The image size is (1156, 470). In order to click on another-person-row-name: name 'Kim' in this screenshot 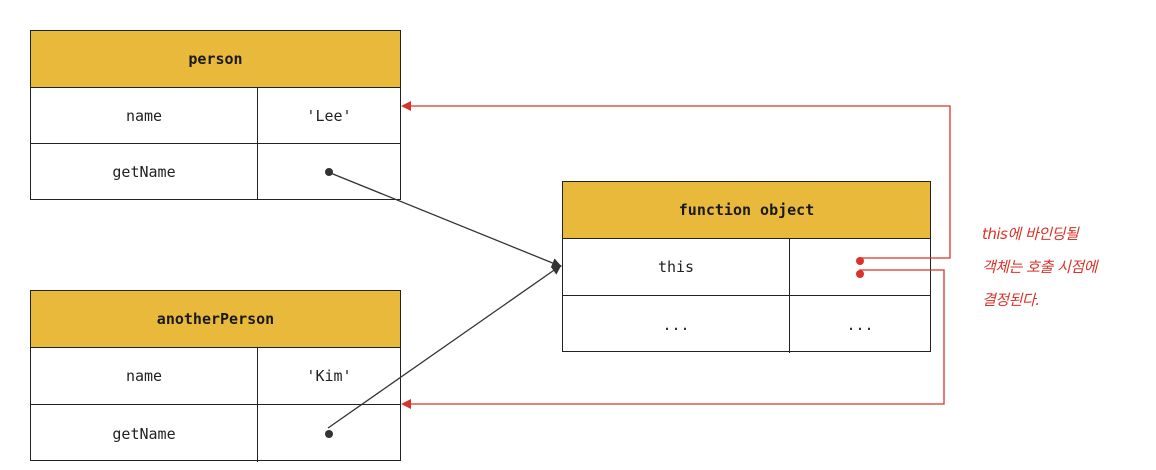, I will do `click(215, 376)`.